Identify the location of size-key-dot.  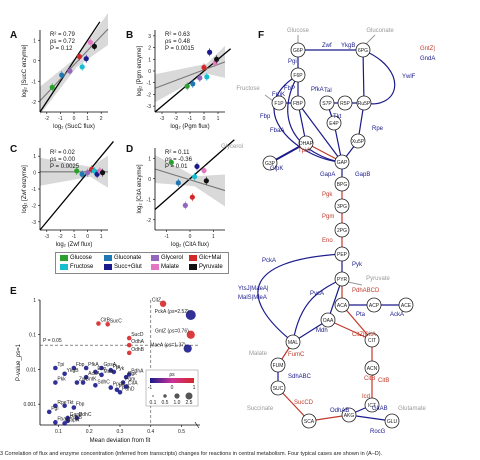
(189, 396).